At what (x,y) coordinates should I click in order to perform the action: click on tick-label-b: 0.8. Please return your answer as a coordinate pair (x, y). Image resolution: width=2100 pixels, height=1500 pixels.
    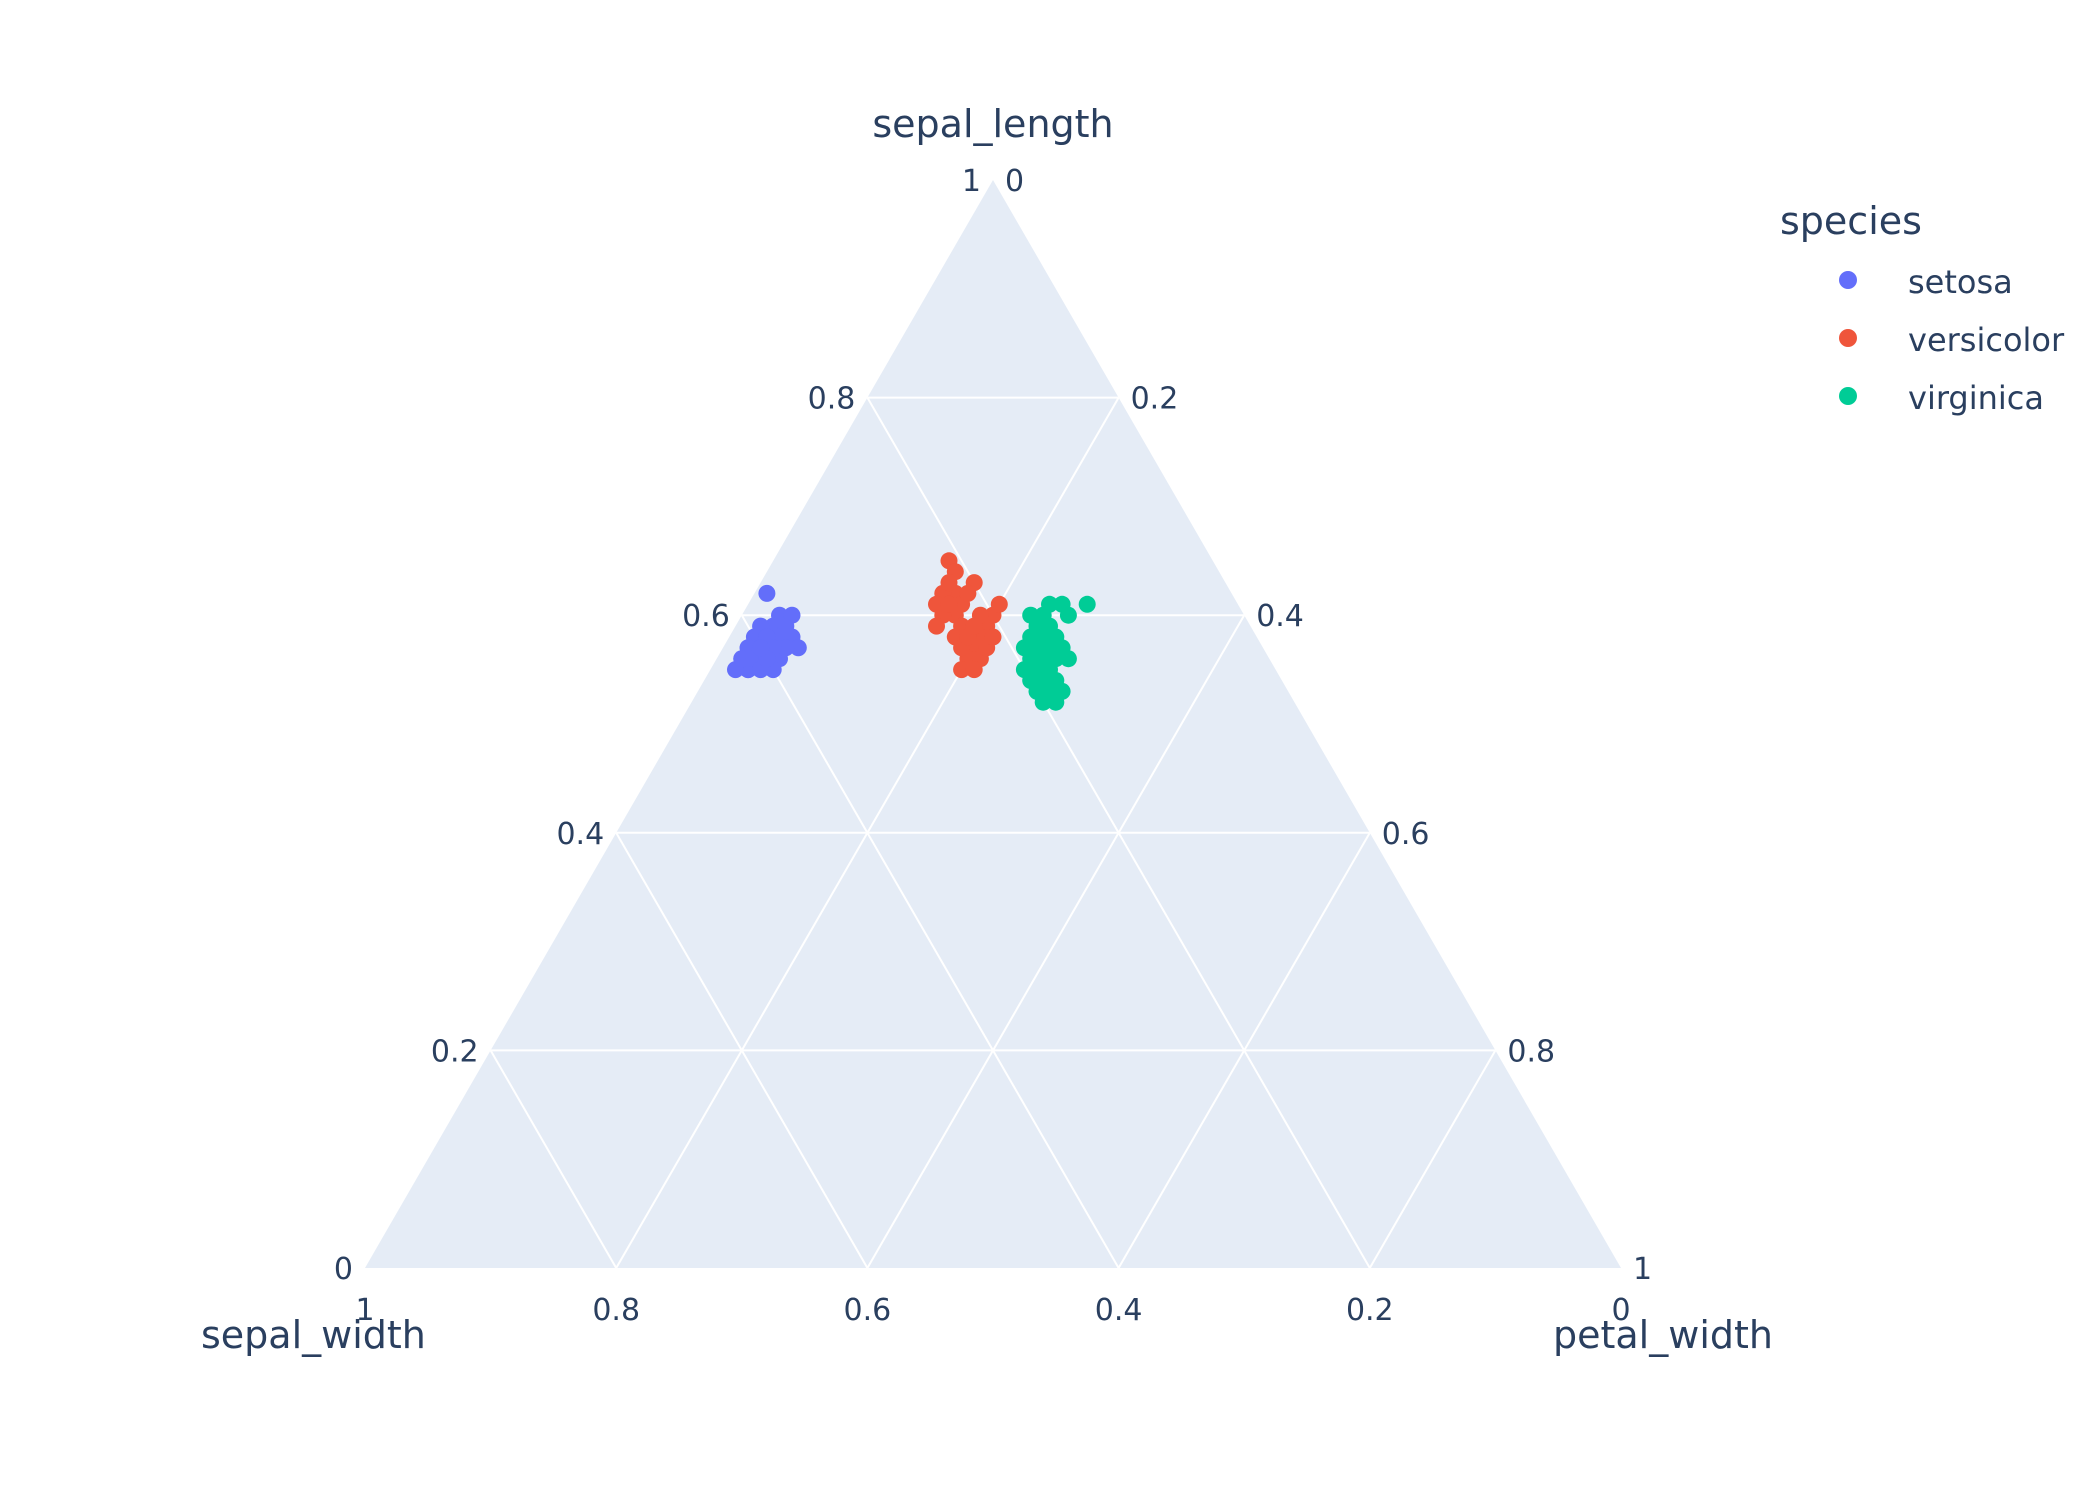
    Looking at the image, I should click on (616, 1310).